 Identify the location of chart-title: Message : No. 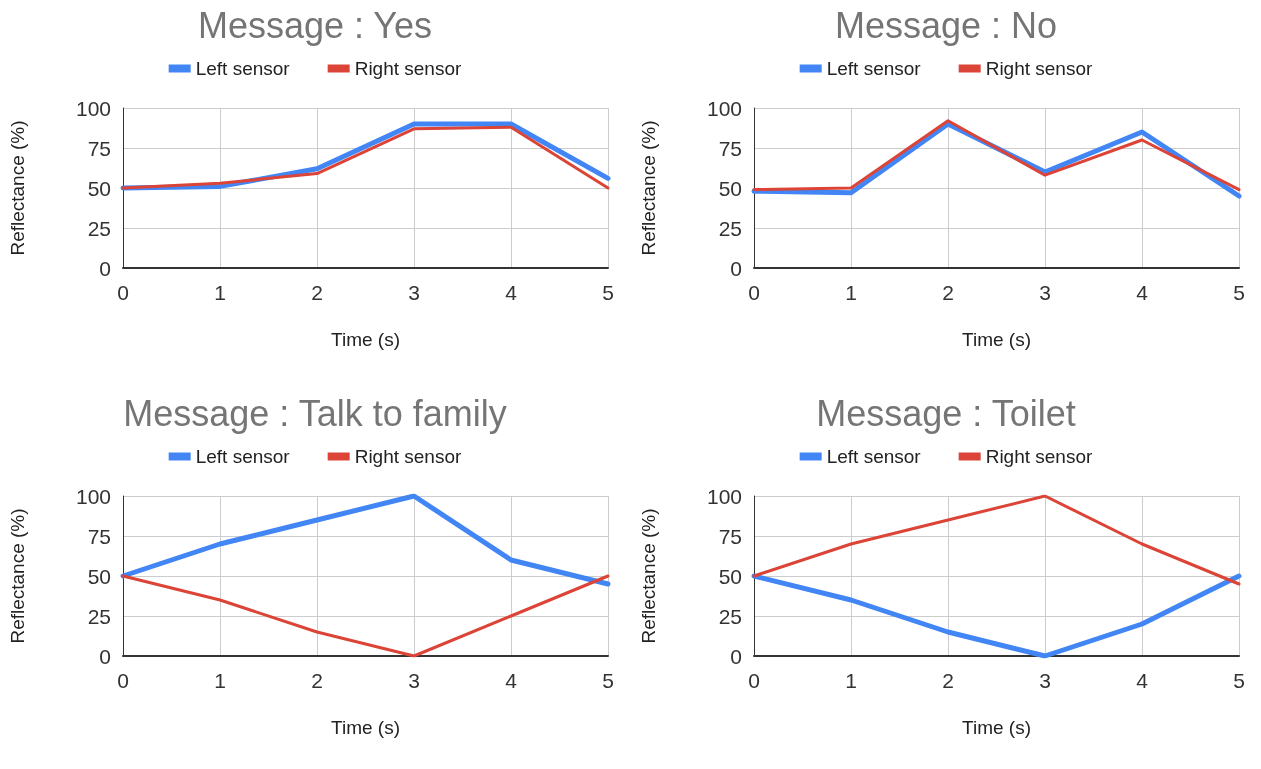
(946, 25).